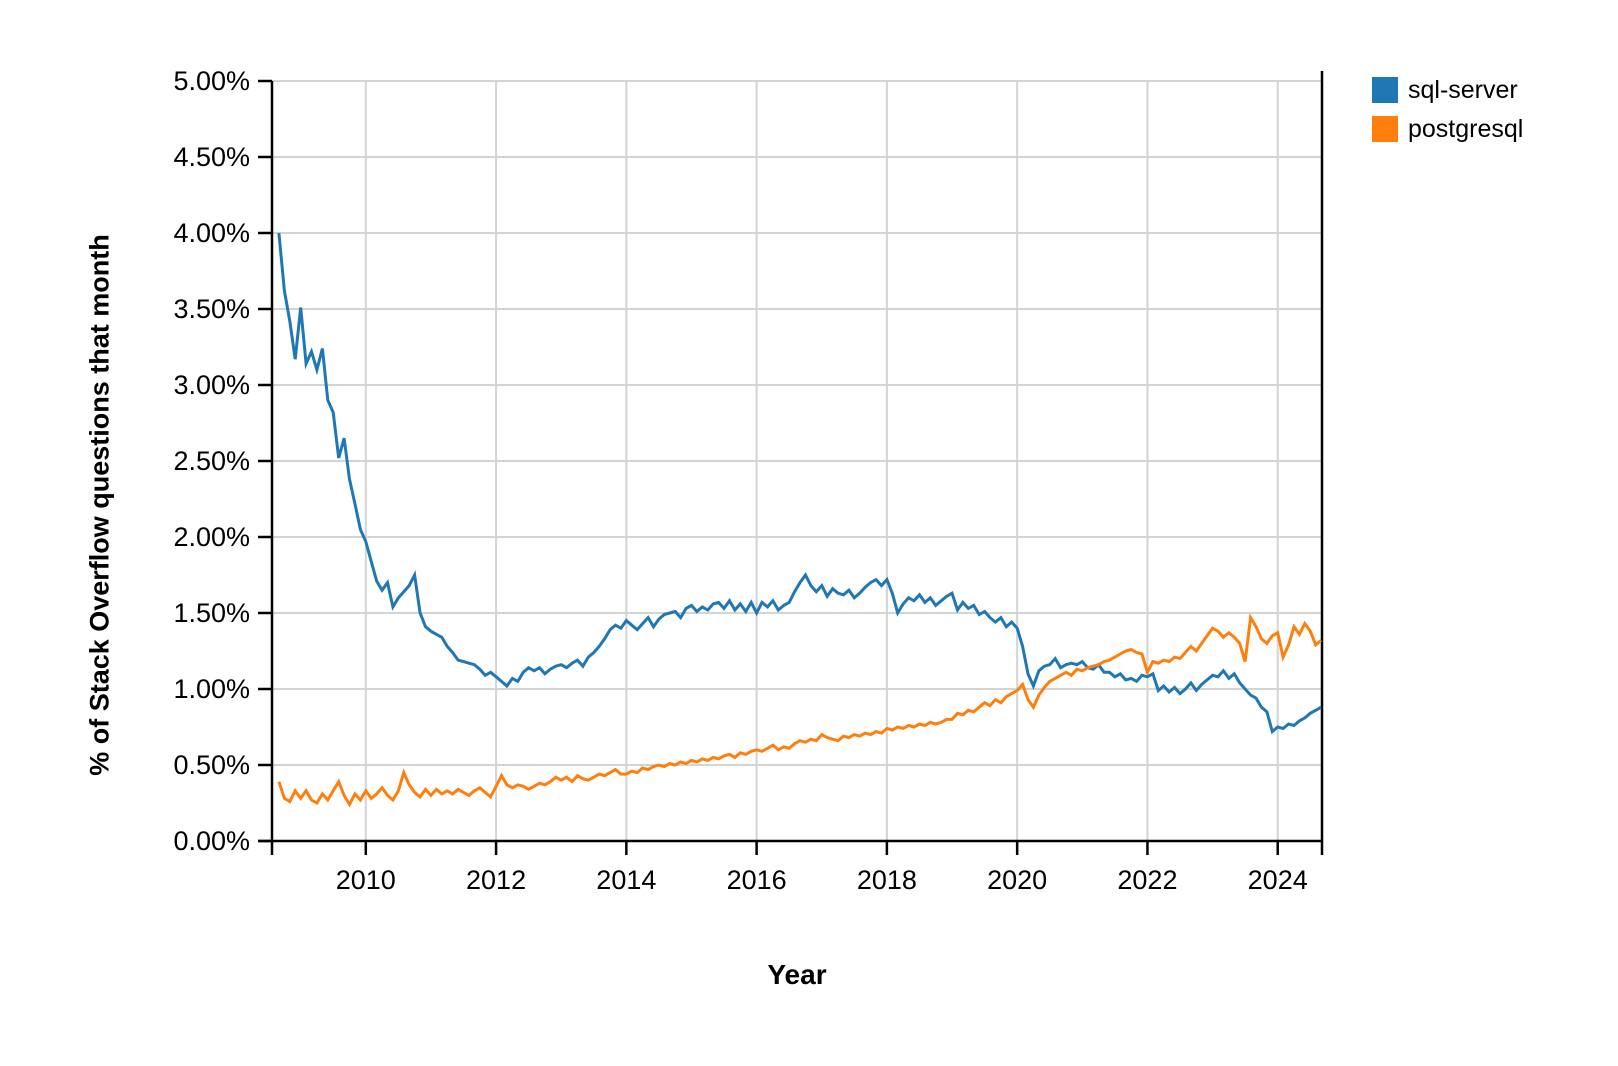  I want to click on y-tick-label: 5.00%, so click(211, 81).